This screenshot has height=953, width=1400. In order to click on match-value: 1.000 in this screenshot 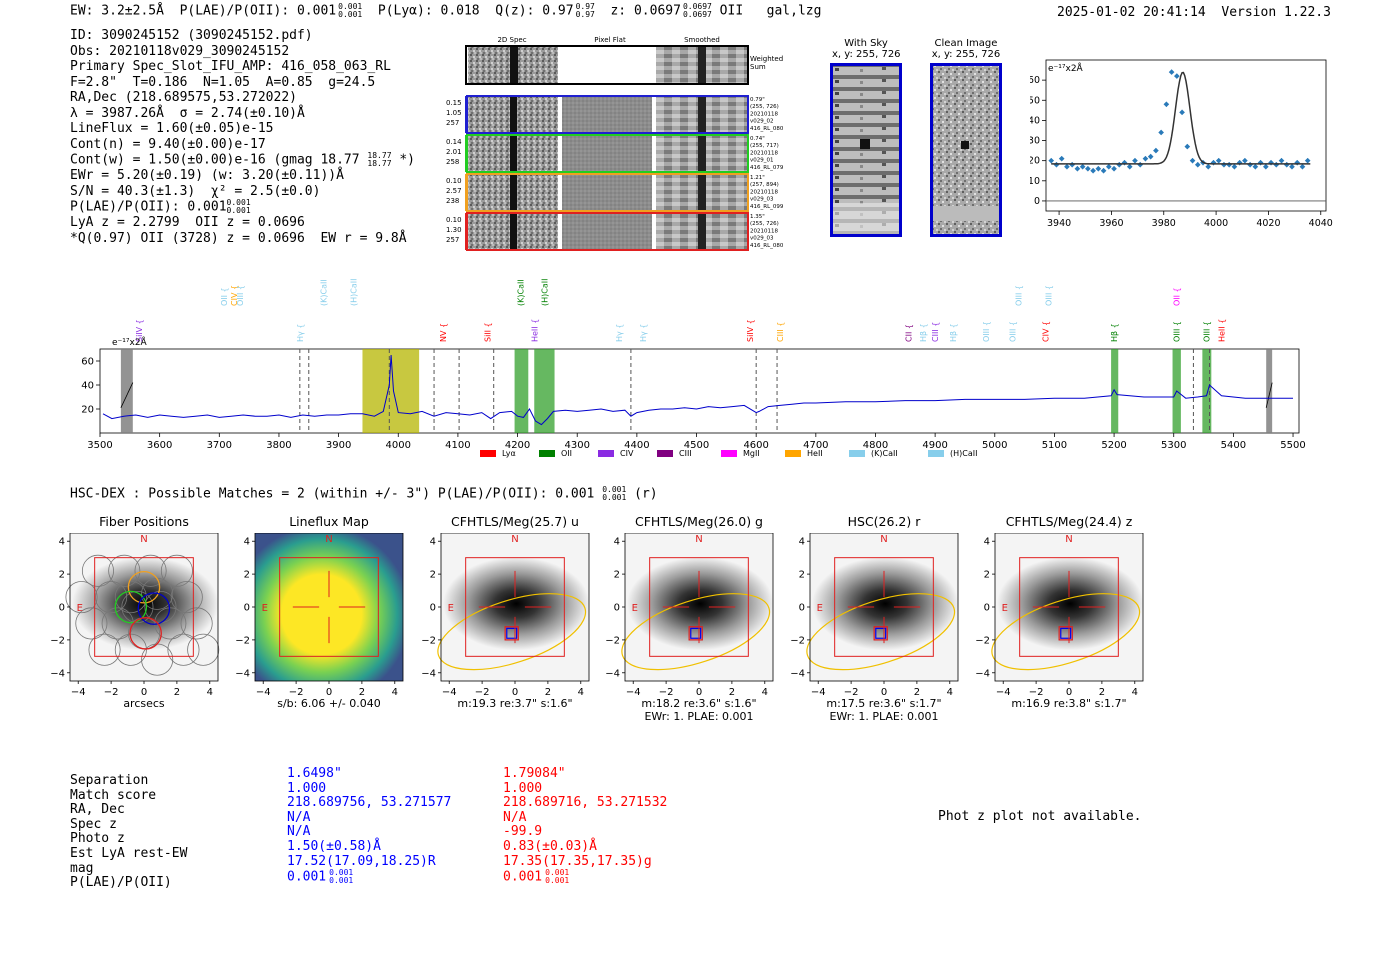, I will do `click(307, 788)`.